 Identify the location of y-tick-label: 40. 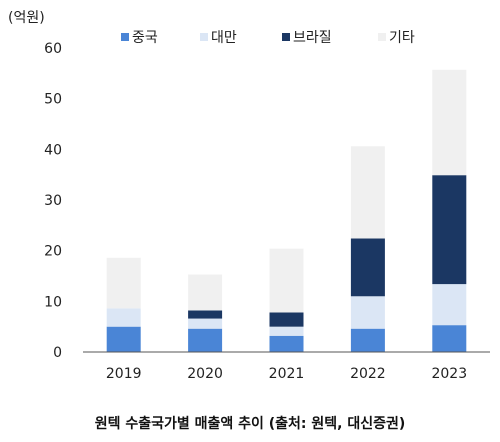
(53, 150).